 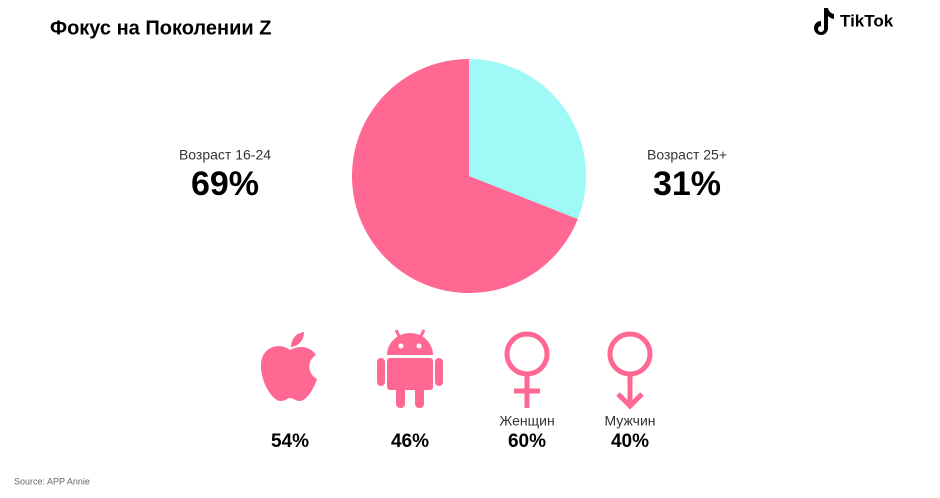 What do you see at coordinates (52, 481) in the screenshot?
I see `source: Source: APP Annie` at bounding box center [52, 481].